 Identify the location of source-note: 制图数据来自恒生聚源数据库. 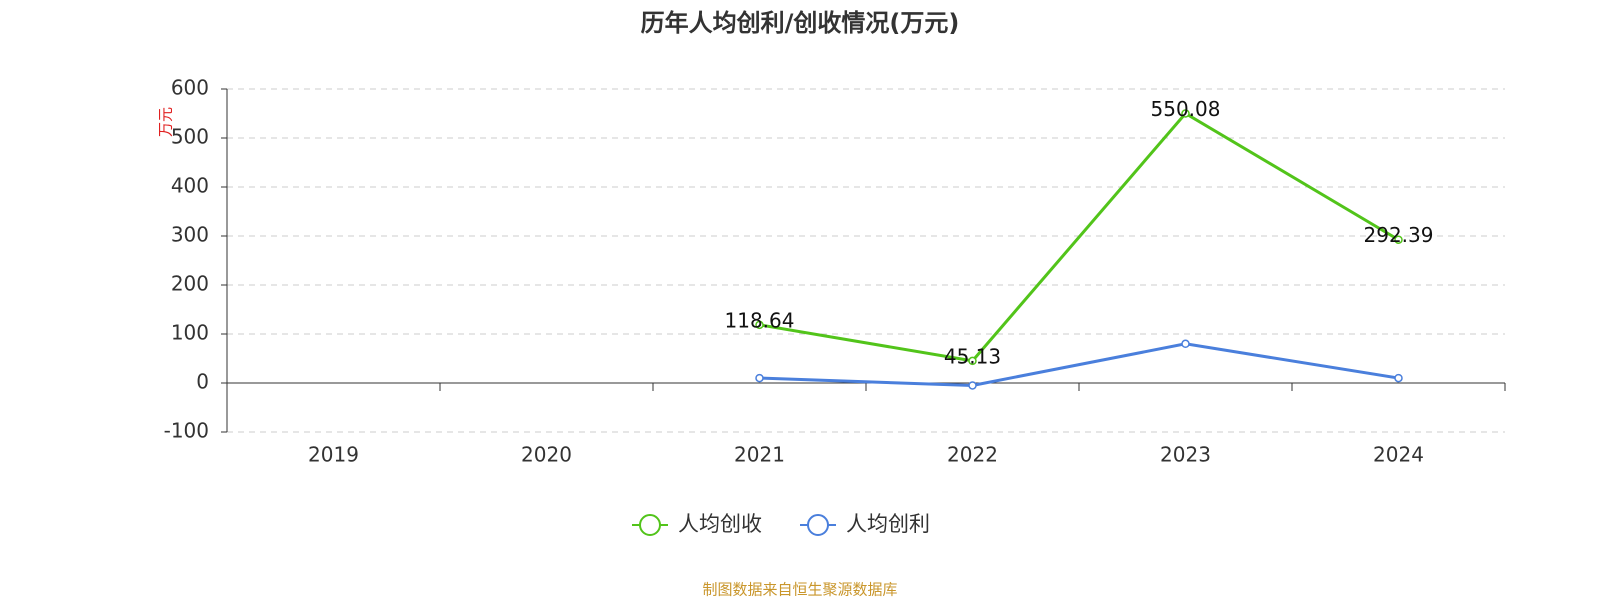
(799, 590).